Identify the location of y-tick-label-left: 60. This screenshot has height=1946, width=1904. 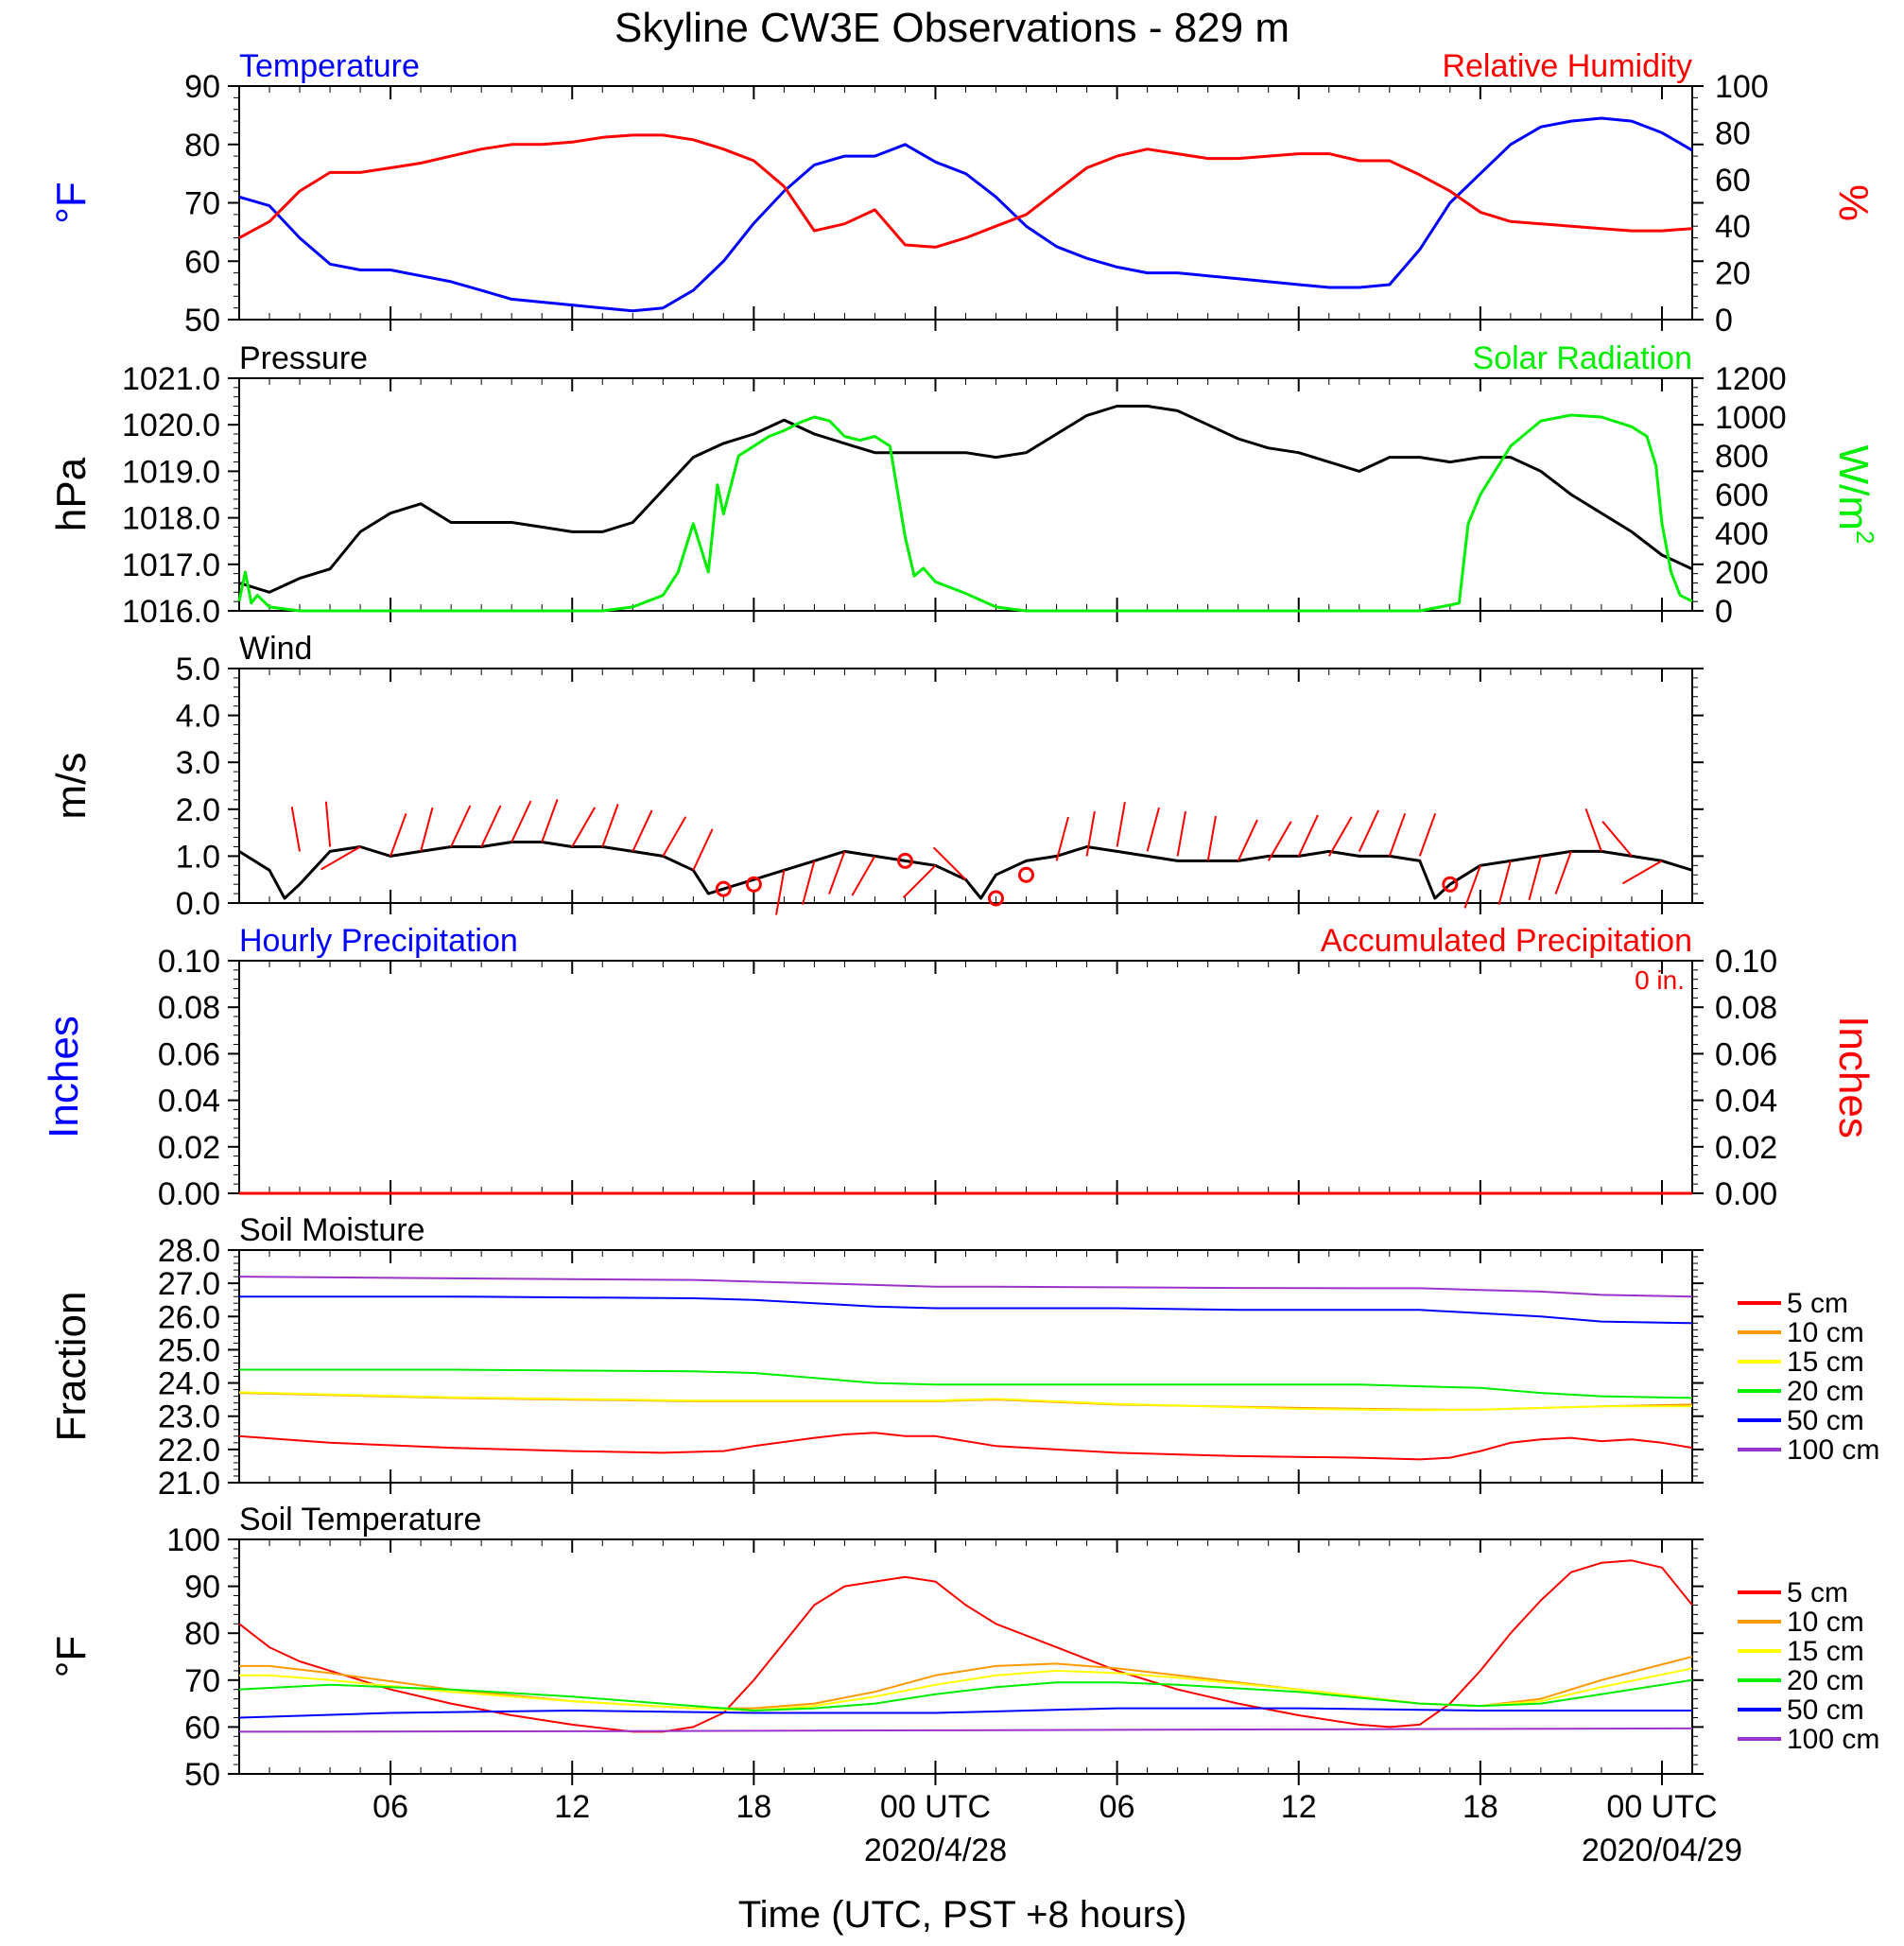
(202, 1728).